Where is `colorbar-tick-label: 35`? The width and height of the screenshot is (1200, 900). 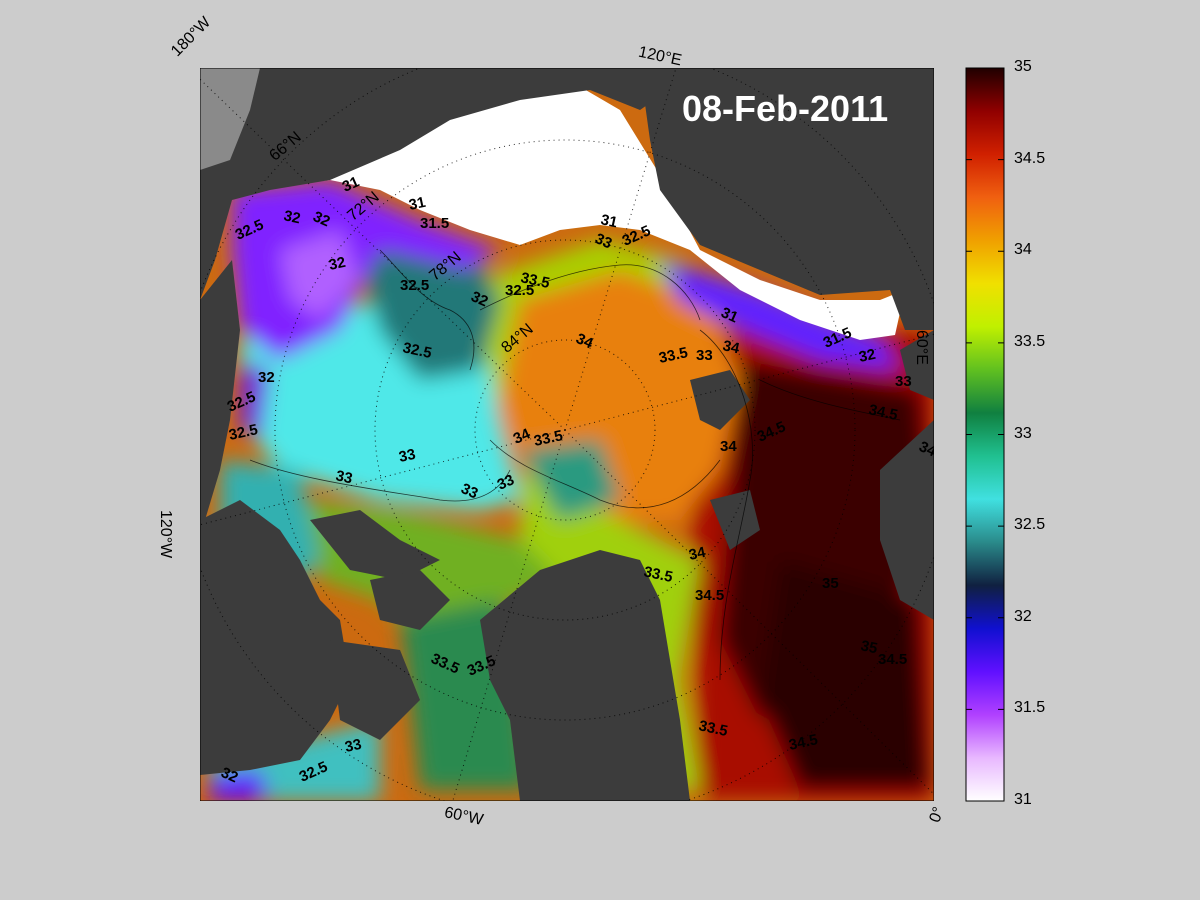 colorbar-tick-label: 35 is located at coordinates (1023, 66).